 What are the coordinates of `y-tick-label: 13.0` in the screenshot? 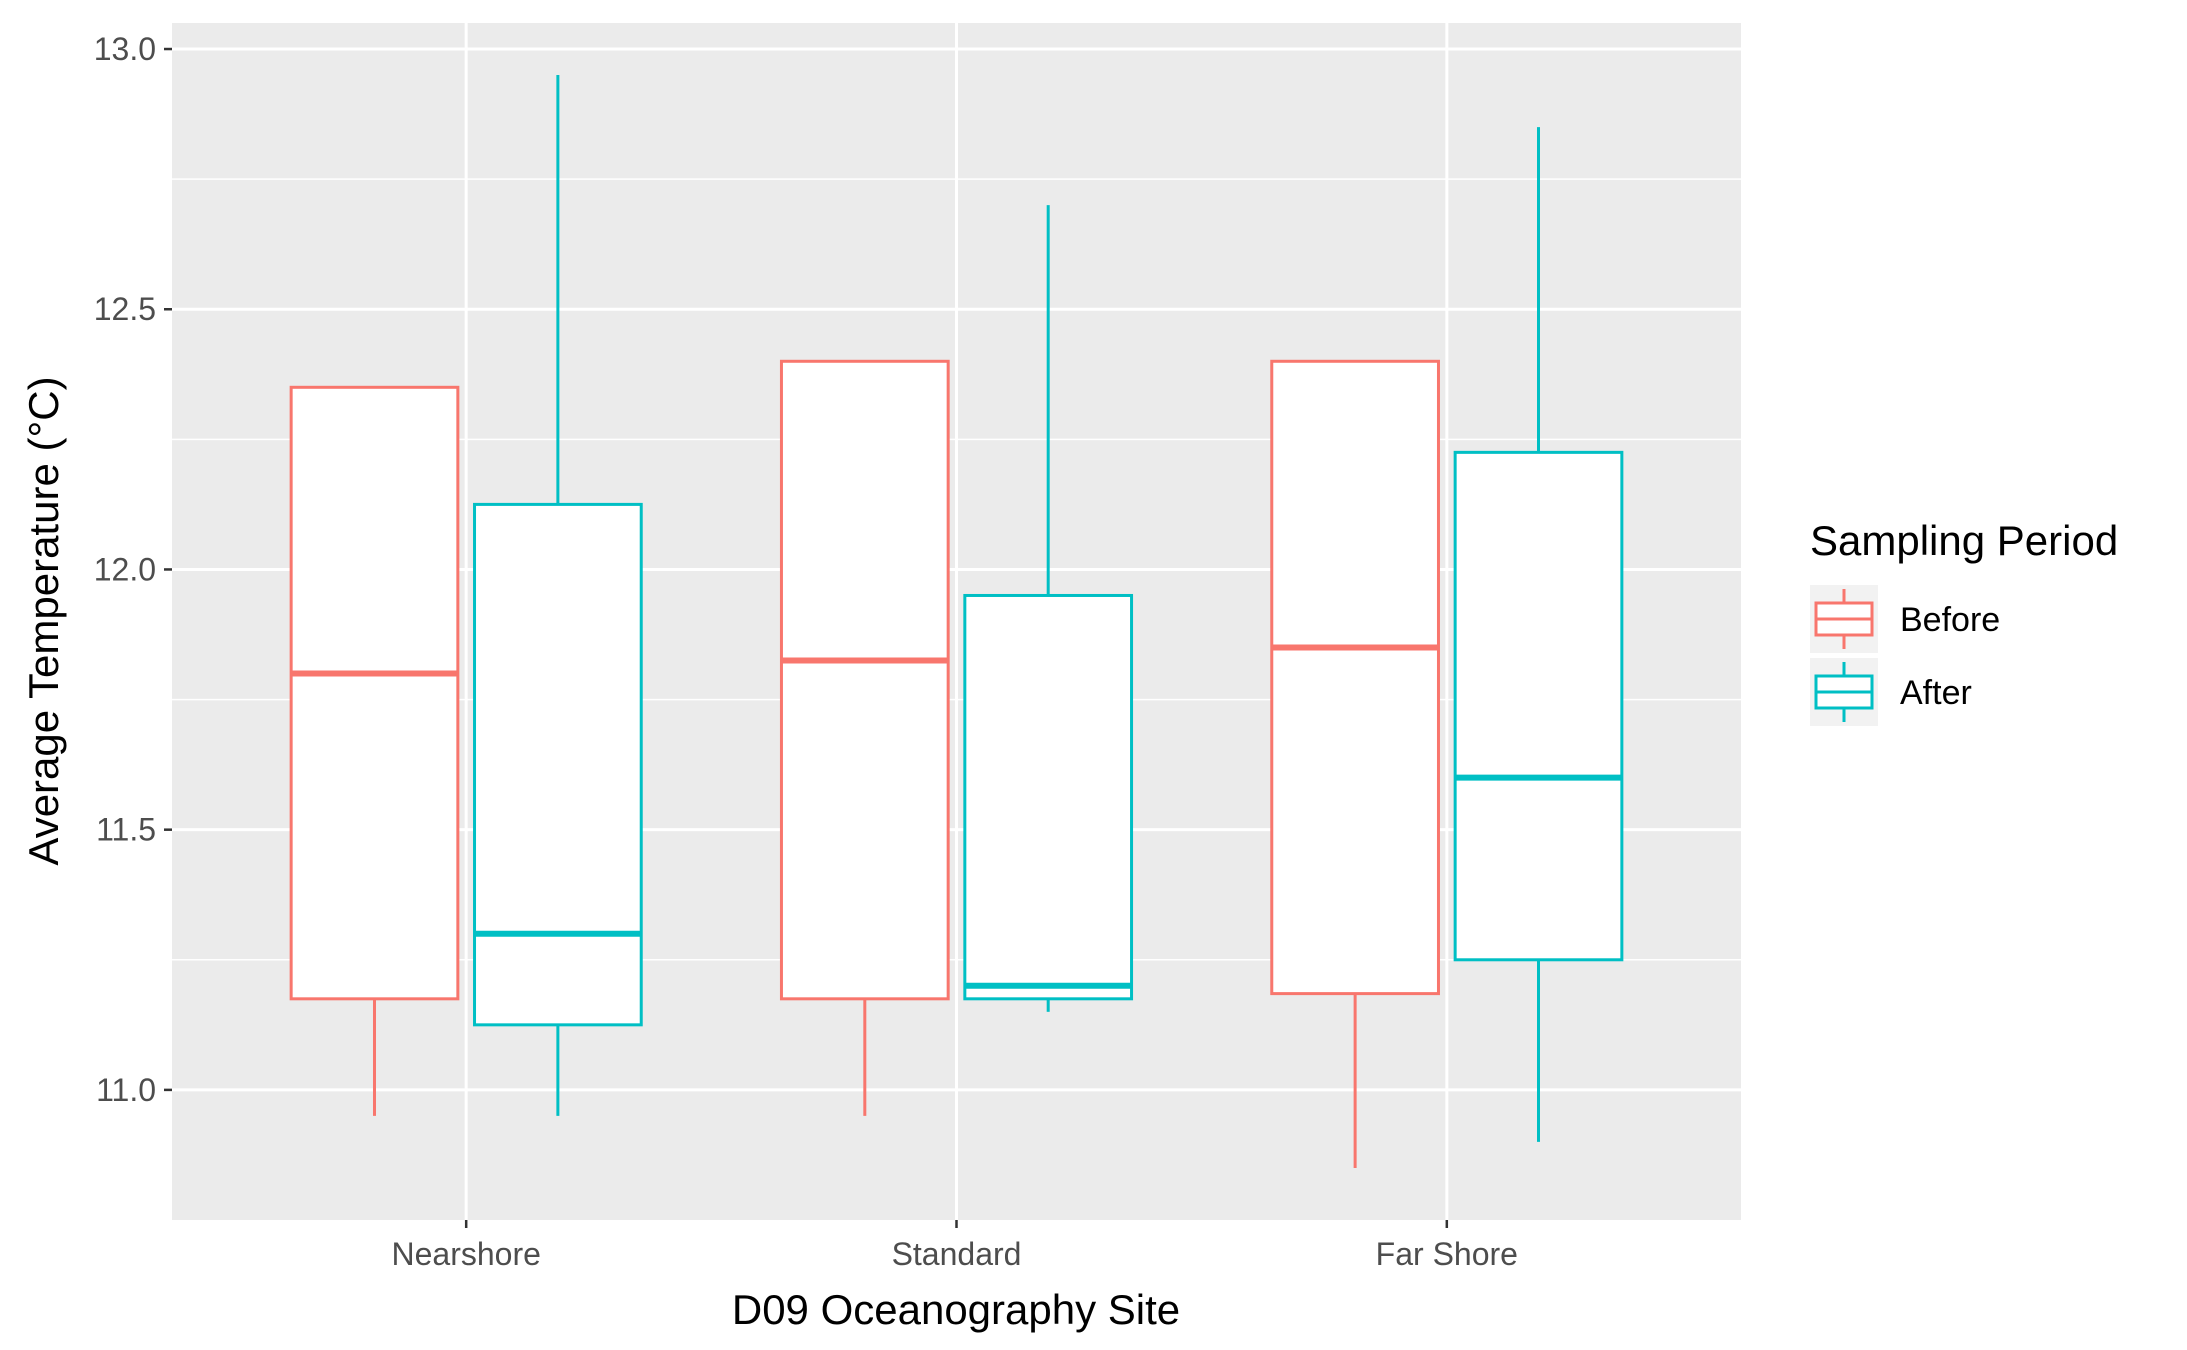 It's located at (125, 49).